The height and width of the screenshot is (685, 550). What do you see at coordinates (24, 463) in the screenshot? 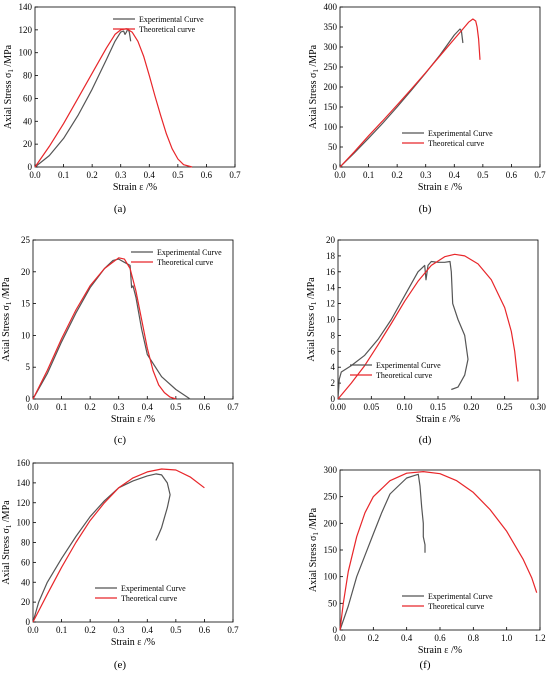
I see `y-tick-label: 160` at bounding box center [24, 463].